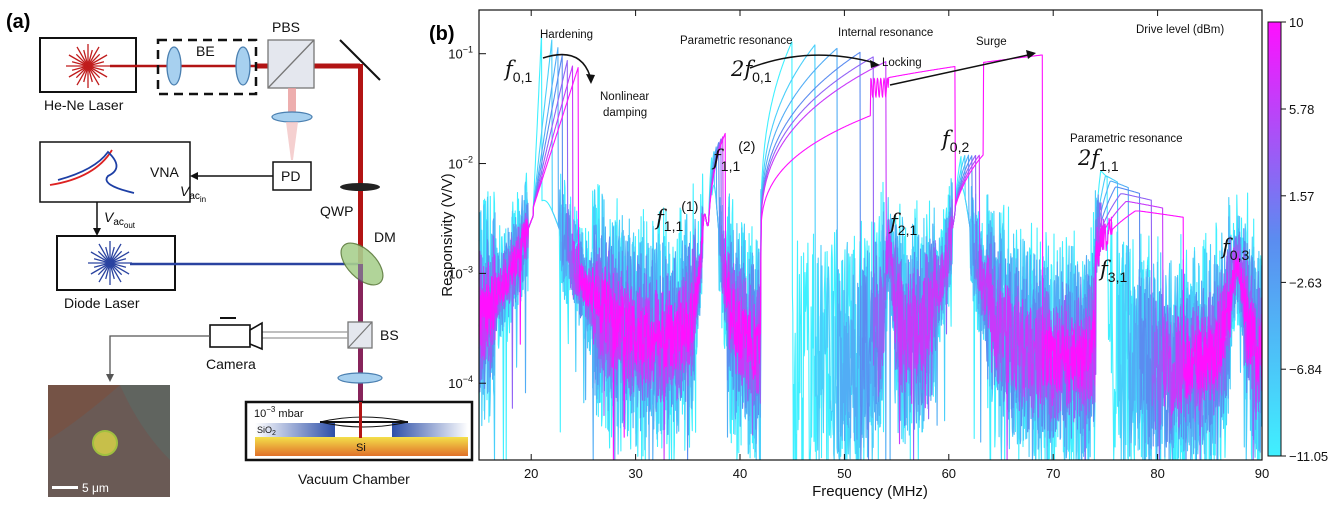 This screenshot has width=1343, height=508. I want to click on qwp-plate, so click(360, 187).